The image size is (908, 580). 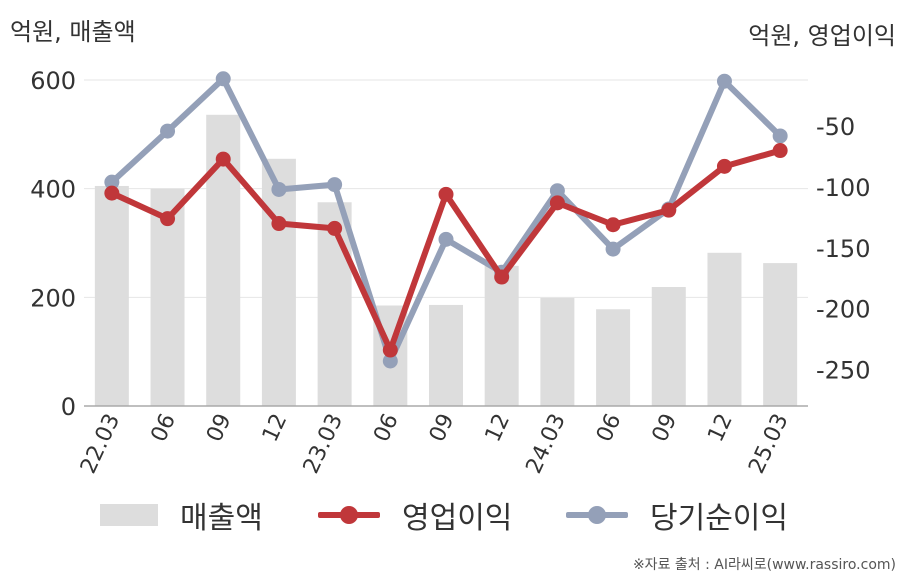 I want to click on source-note: ※자료 출처 : AI라씨로(www.rassiro.com), so click(x=764, y=565).